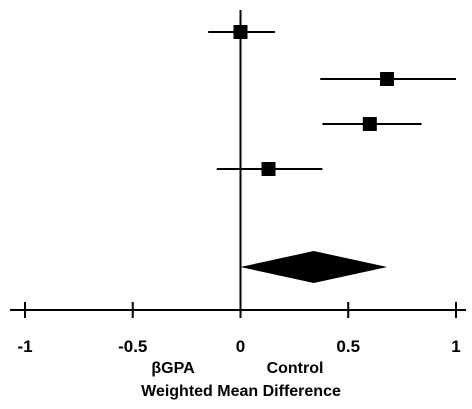 The height and width of the screenshot is (409, 472). What do you see at coordinates (348, 346) in the screenshot?
I see `x-tick-label: 0.5` at bounding box center [348, 346].